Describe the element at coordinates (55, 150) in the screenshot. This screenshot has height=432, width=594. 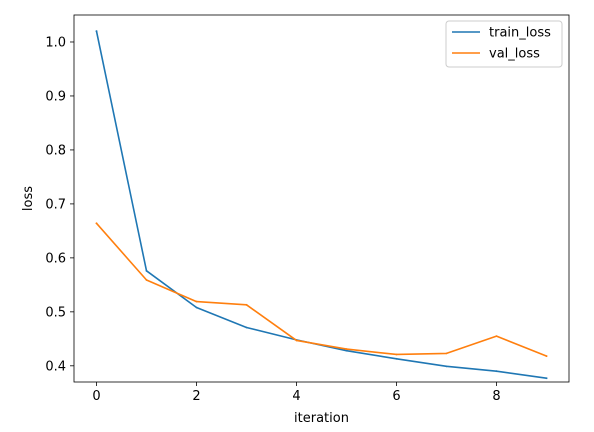
I see `y-tick-label: 0.8` at that location.